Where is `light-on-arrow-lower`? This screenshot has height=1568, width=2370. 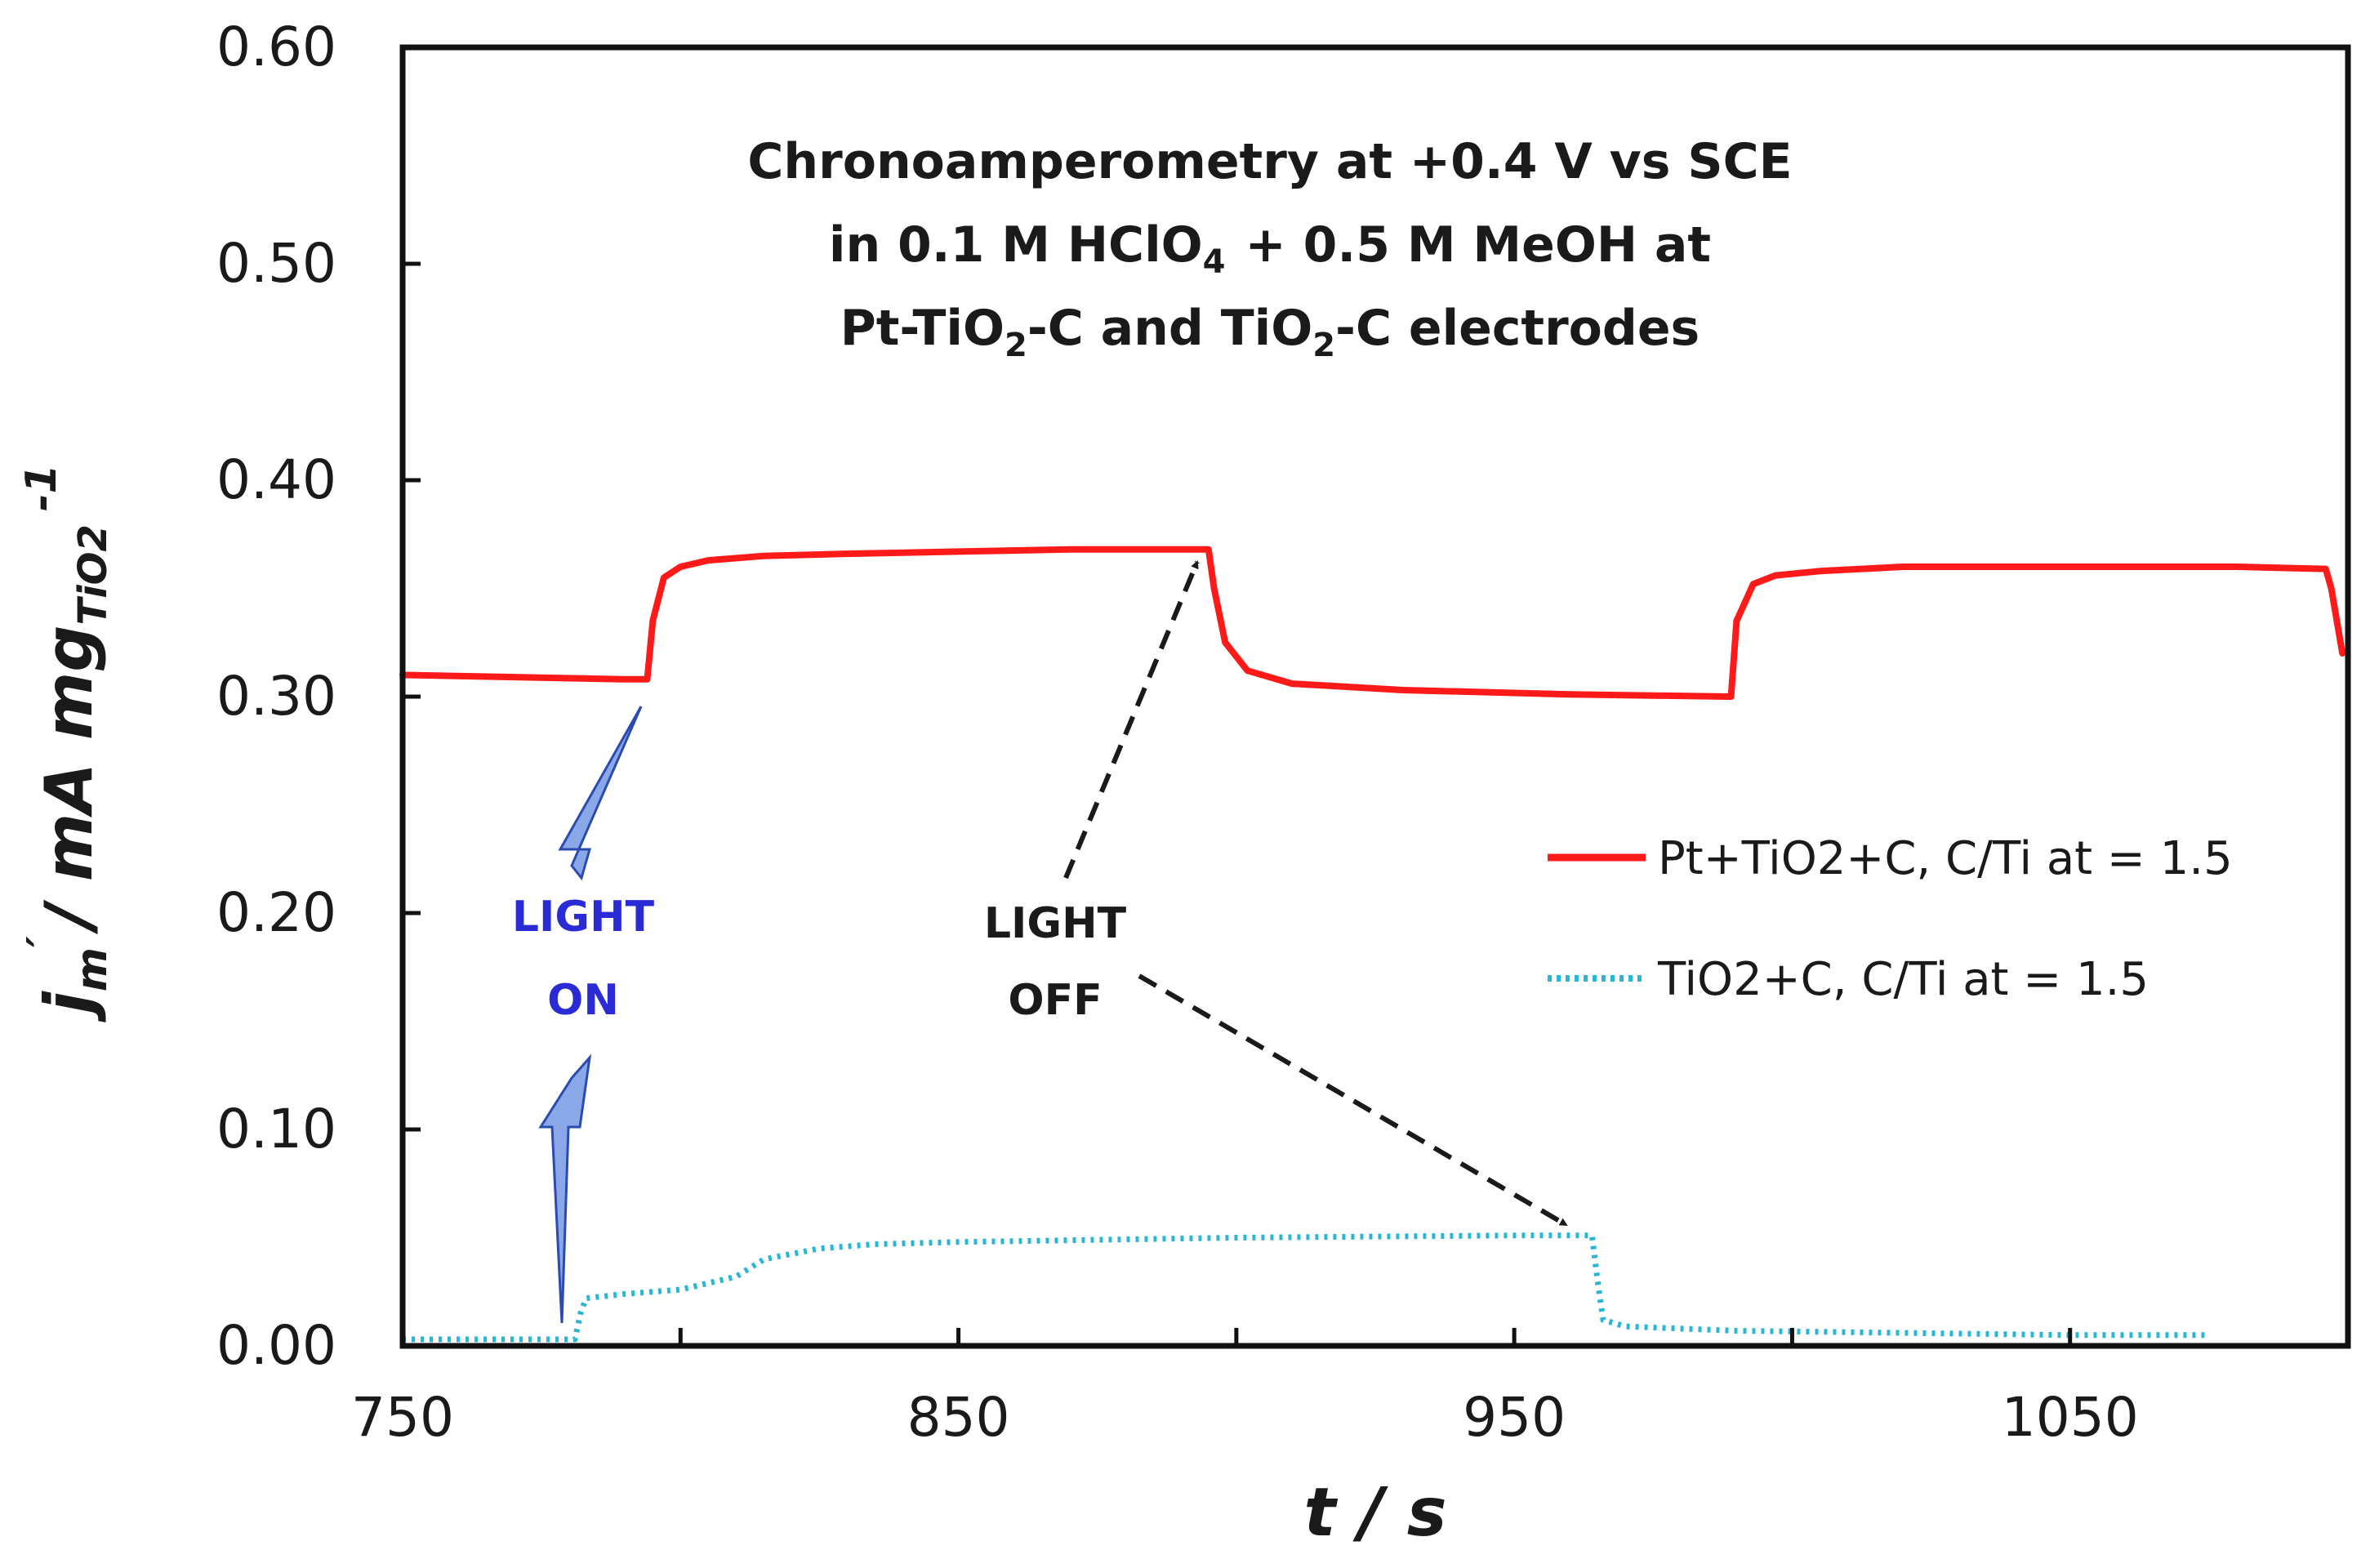
light-on-arrow-lower is located at coordinates (565, 1189).